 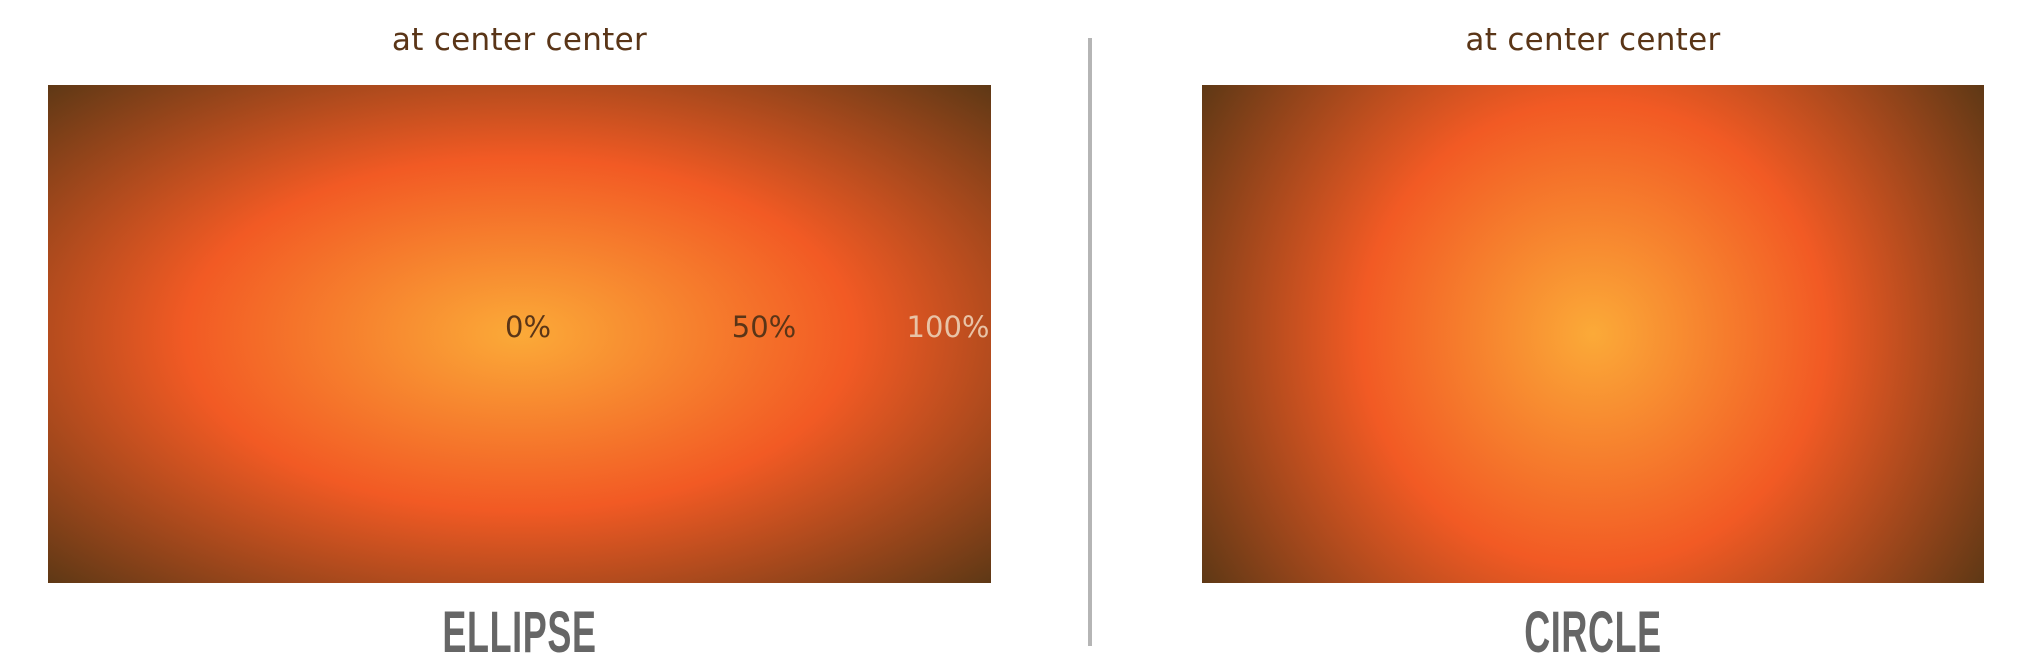 What do you see at coordinates (1593, 40) in the screenshot?
I see `circle-caption: at center center` at bounding box center [1593, 40].